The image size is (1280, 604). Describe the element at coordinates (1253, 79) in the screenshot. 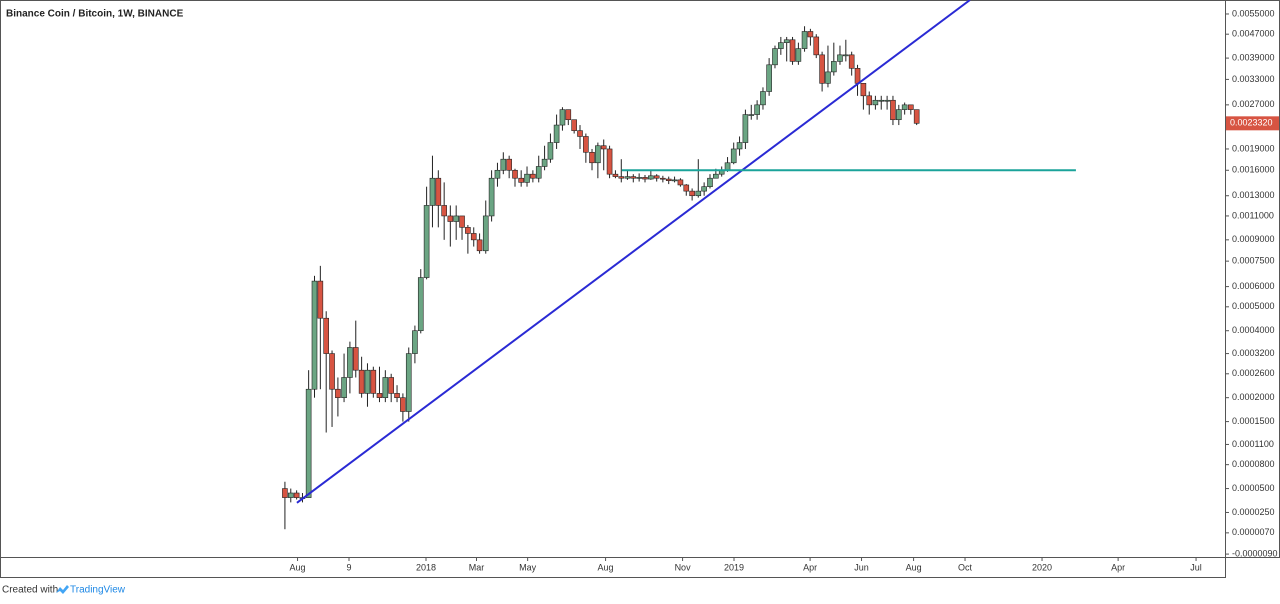

I see `y-tick-label: 0.0033000` at that location.